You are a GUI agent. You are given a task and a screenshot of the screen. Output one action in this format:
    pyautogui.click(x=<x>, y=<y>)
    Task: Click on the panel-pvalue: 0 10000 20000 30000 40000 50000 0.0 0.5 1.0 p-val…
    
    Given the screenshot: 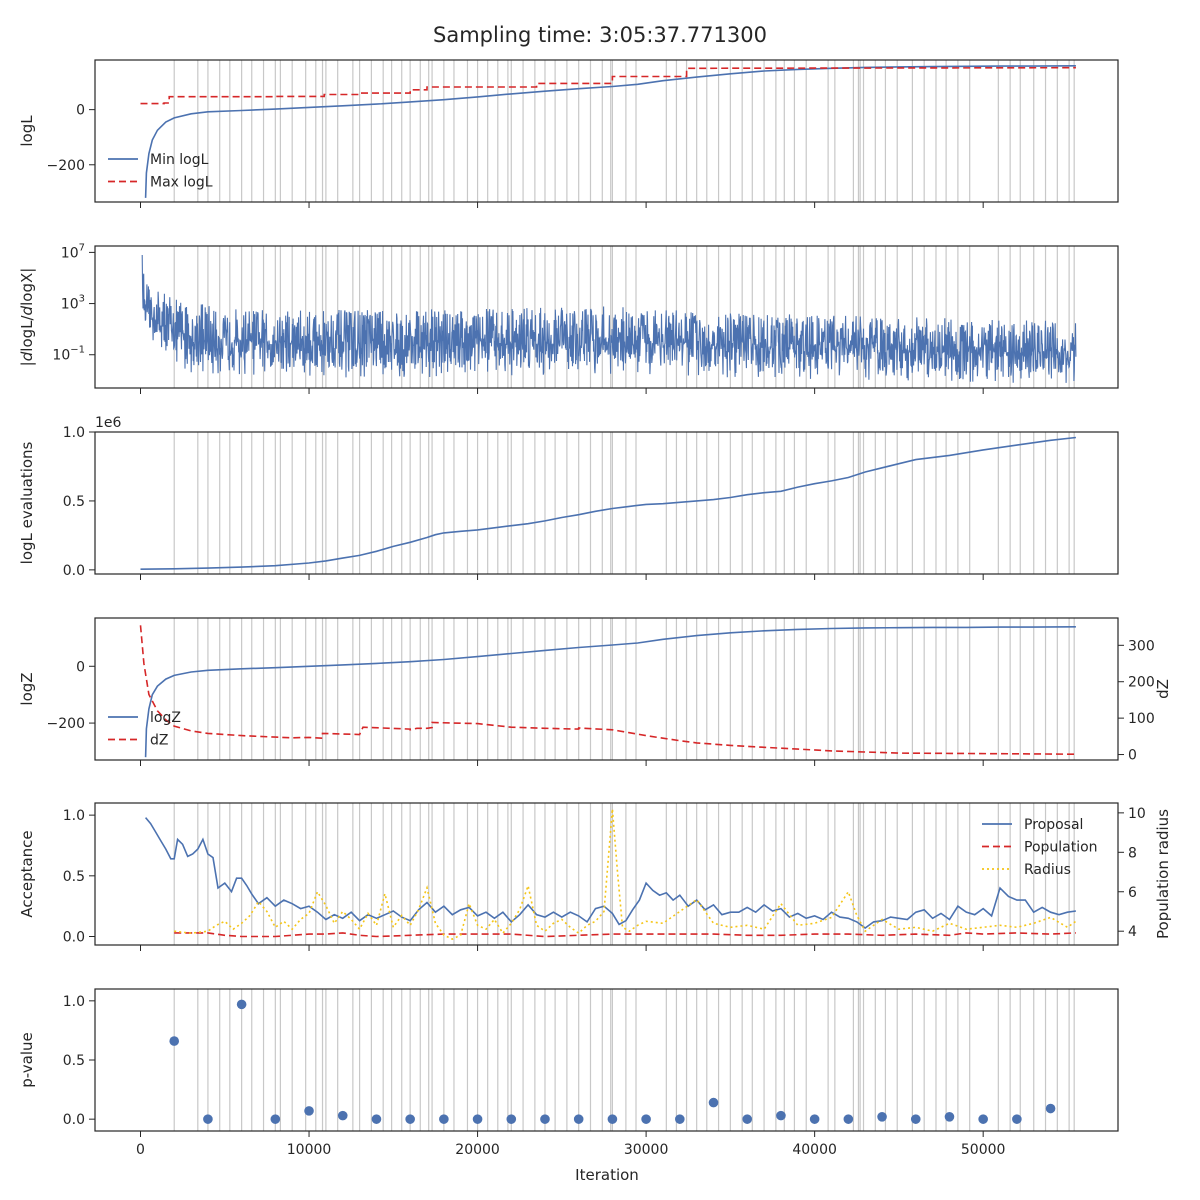 What is the action you would take?
    pyautogui.click(x=568, y=1073)
    